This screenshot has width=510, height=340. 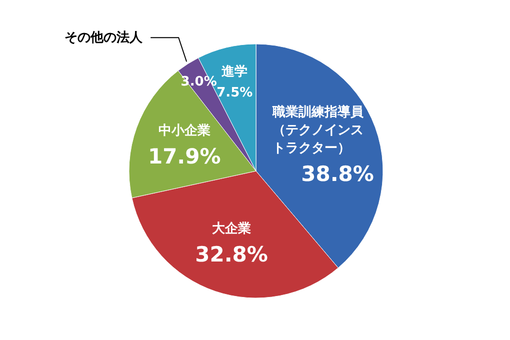 What do you see at coordinates (231, 254) in the screenshot?
I see `data-label: 32.8%` at bounding box center [231, 254].